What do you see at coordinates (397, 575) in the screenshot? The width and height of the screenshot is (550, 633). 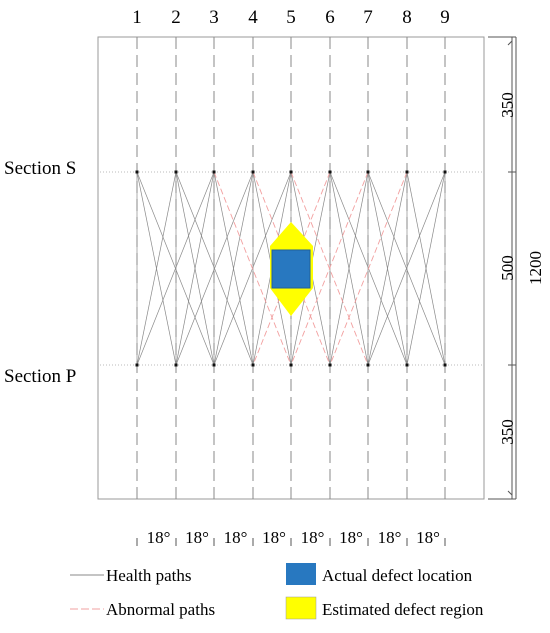 I see `legend-actual-label: Actual defect location` at bounding box center [397, 575].